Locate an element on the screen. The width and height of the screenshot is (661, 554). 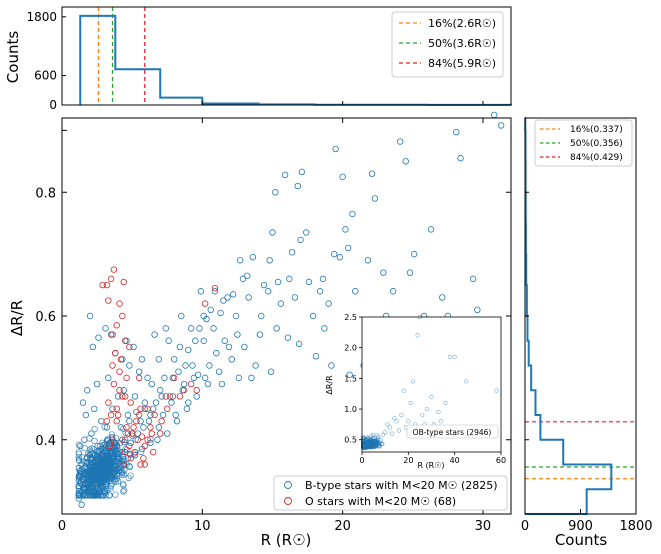
right-legend-50-label: 50%(0.356) is located at coordinates (596, 144).